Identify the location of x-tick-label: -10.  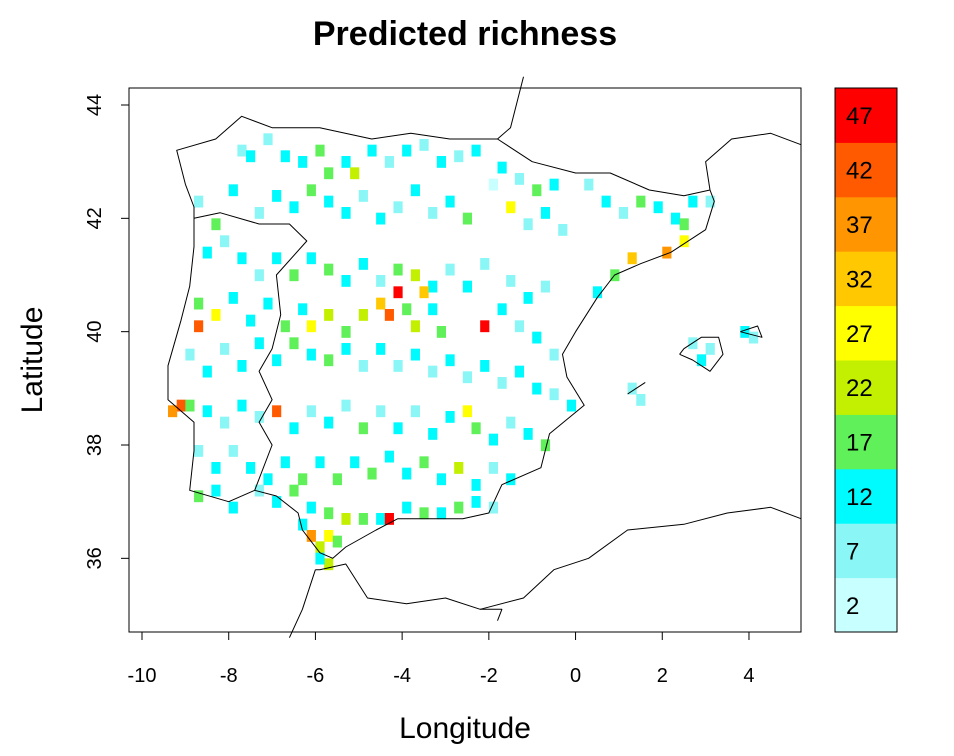
(142, 676).